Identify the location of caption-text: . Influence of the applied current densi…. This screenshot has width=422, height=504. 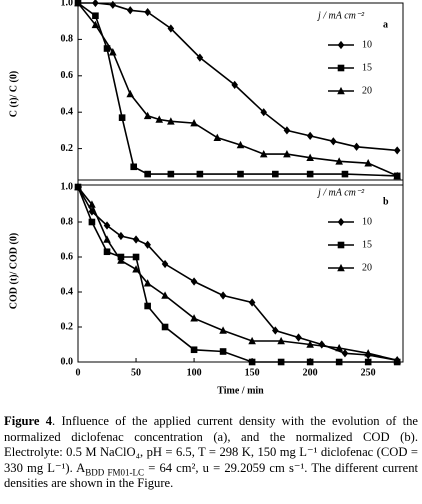
(211, 444).